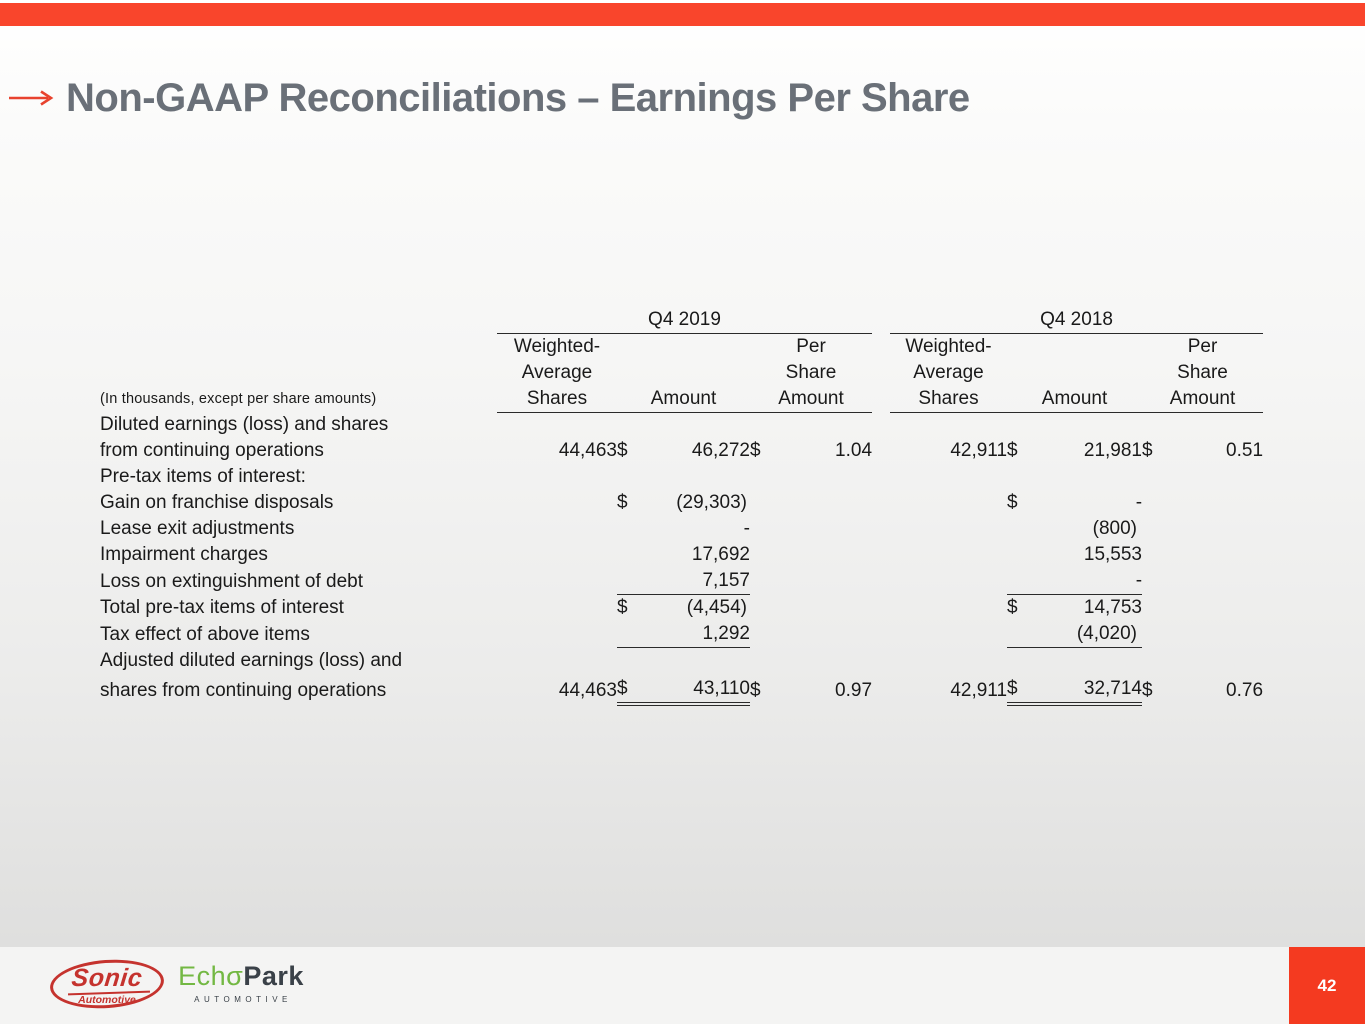 The width and height of the screenshot is (1365, 1024). Describe the element at coordinates (1245, 690) in the screenshot. I see `cell-q4_2018-per-share-amount: 0.76` at that location.